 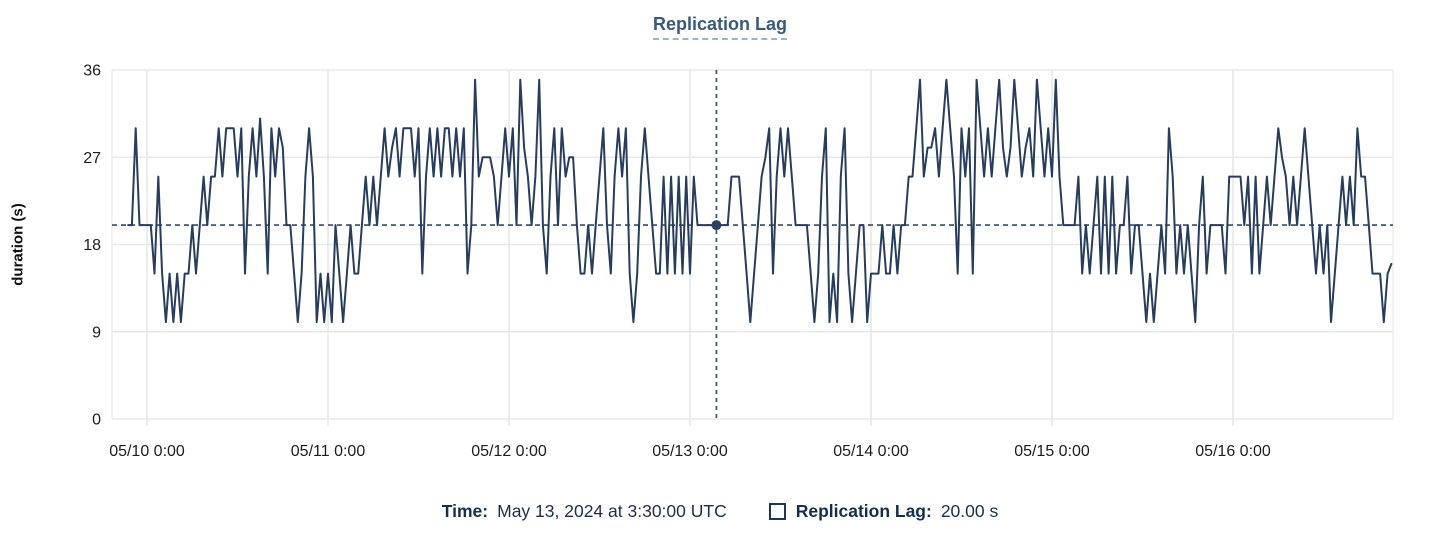 I want to click on chart-title: Replication Lag, so click(x=719, y=27).